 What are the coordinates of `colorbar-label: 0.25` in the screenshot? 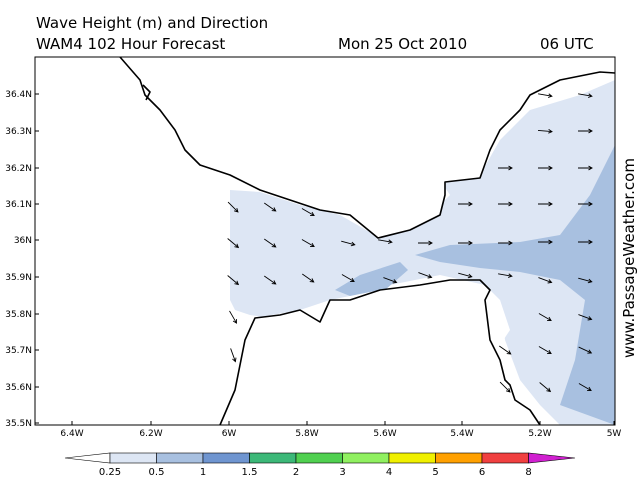 It's located at (110, 472).